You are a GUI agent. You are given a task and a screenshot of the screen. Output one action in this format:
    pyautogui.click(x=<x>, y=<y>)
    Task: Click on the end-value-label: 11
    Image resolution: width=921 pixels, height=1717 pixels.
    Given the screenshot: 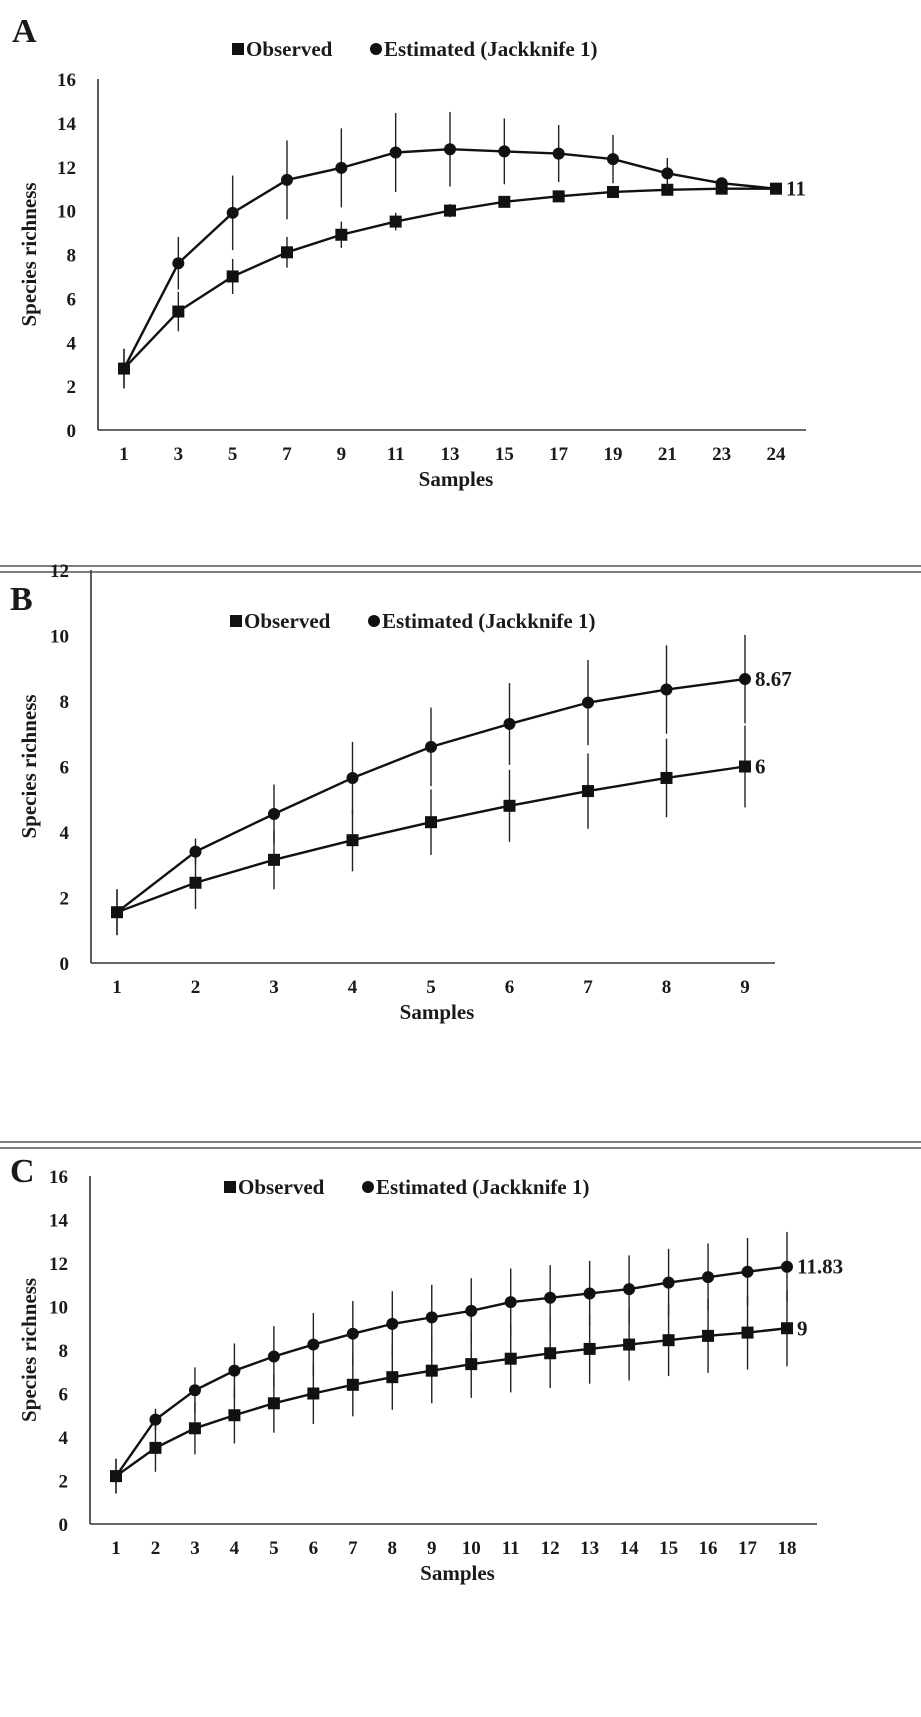 What is the action you would take?
    pyautogui.click(x=796, y=189)
    